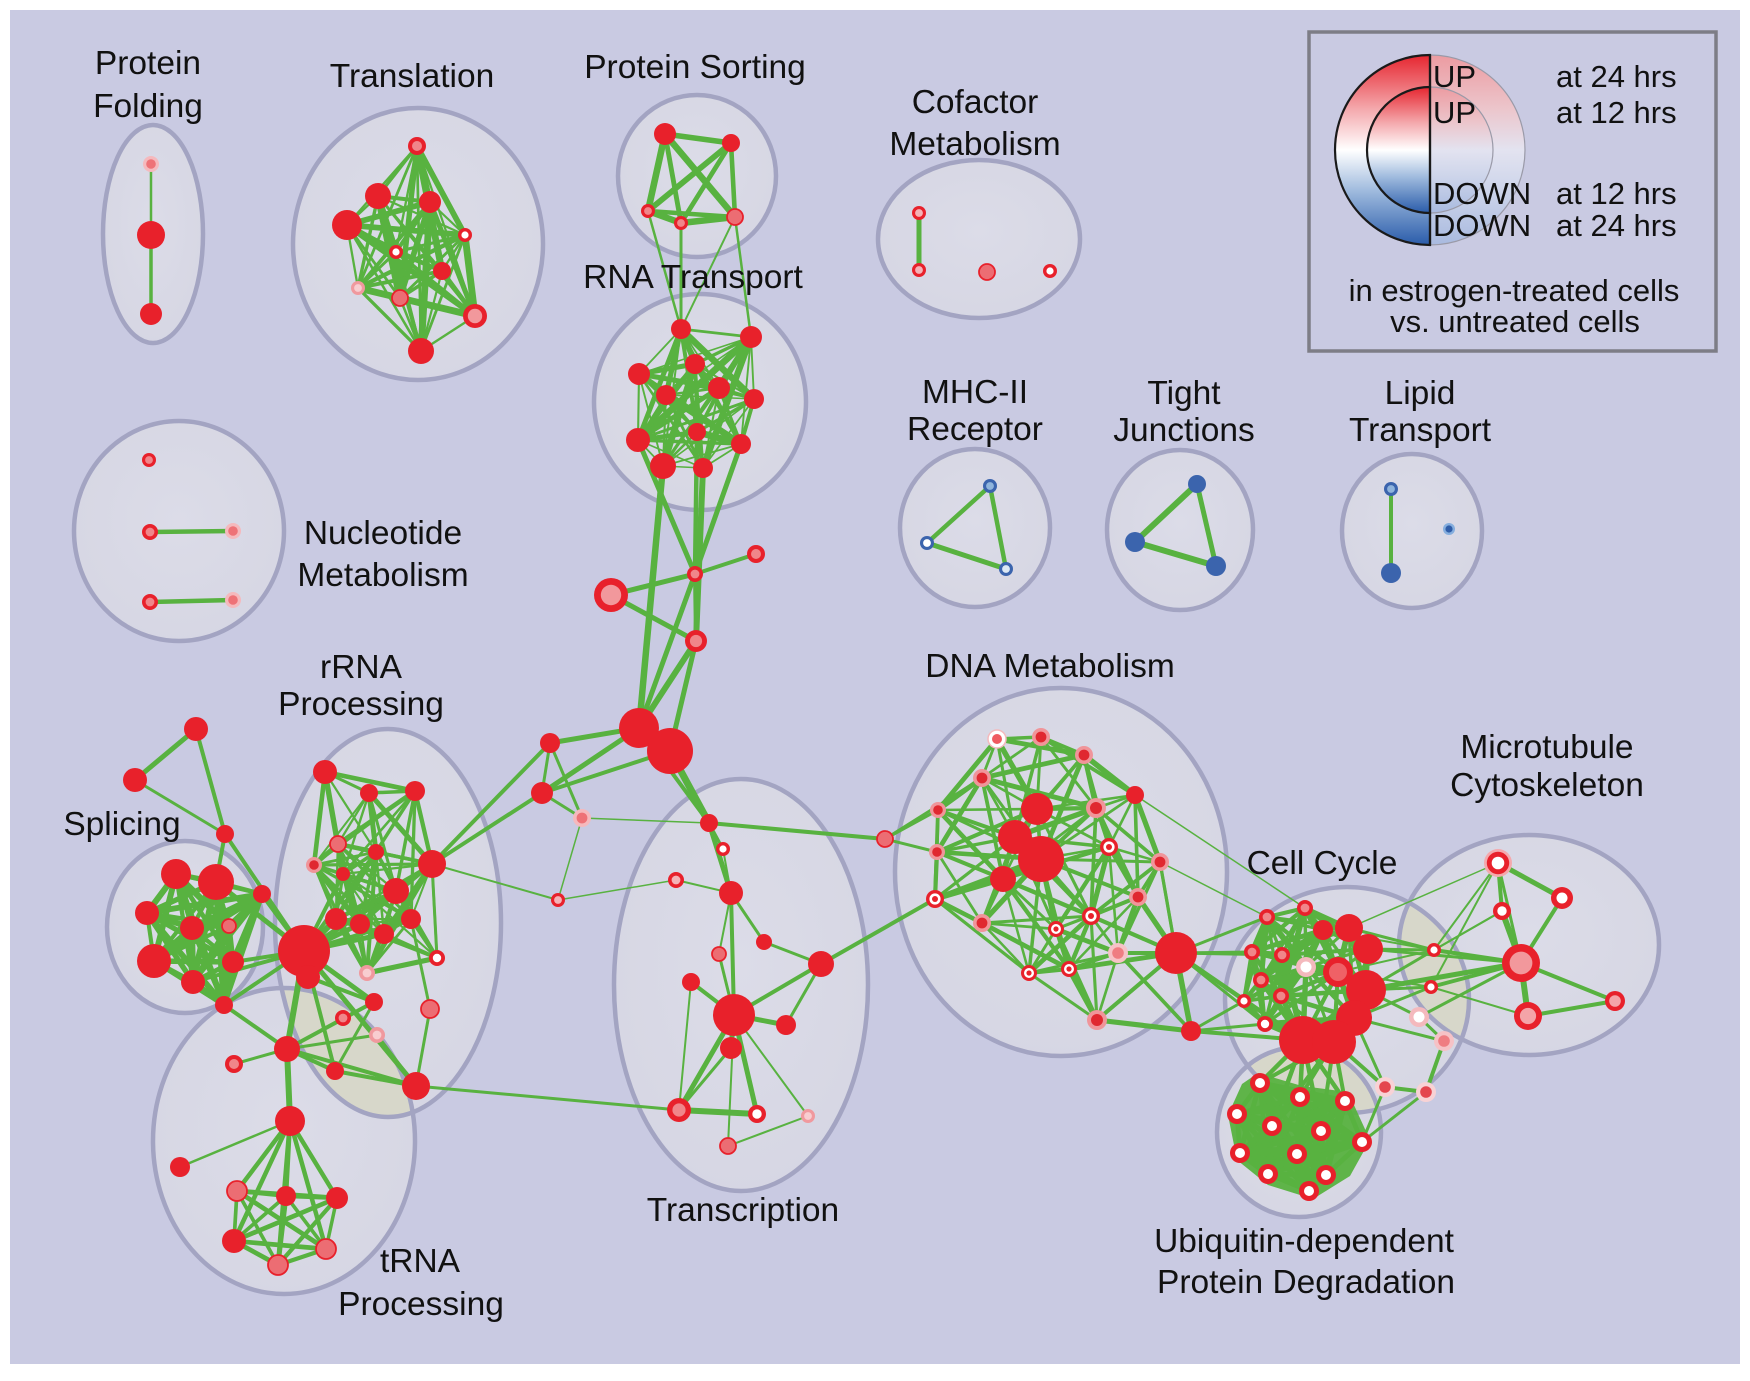 Image resolution: width=1750 pixels, height=1381 pixels. I want to click on svg-text: Protein Sorting, so click(695, 67).